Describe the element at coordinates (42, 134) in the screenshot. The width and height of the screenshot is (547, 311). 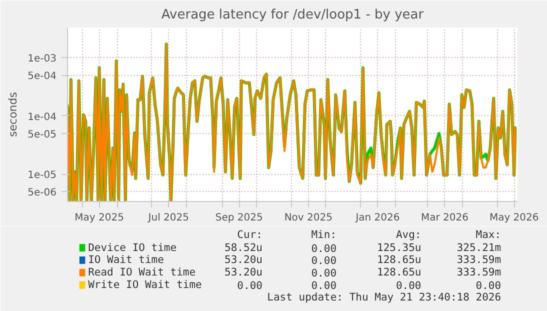
I see `y-tick-label: 5e-05` at that location.